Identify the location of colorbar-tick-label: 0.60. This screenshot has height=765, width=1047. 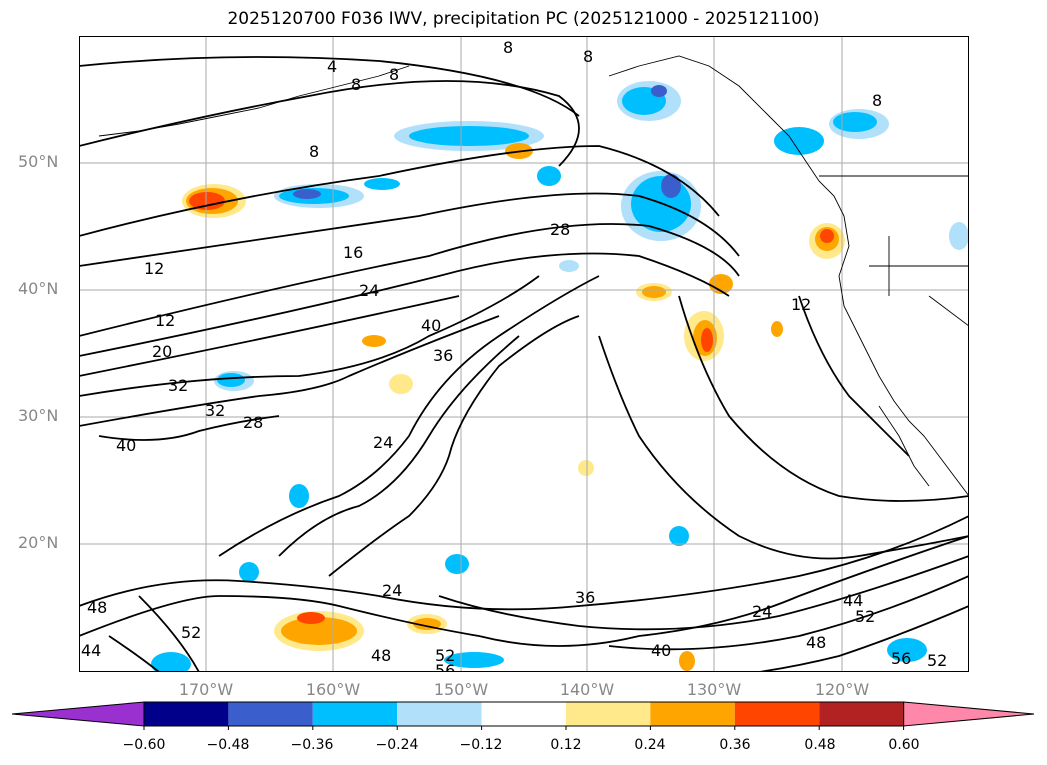
(904, 745).